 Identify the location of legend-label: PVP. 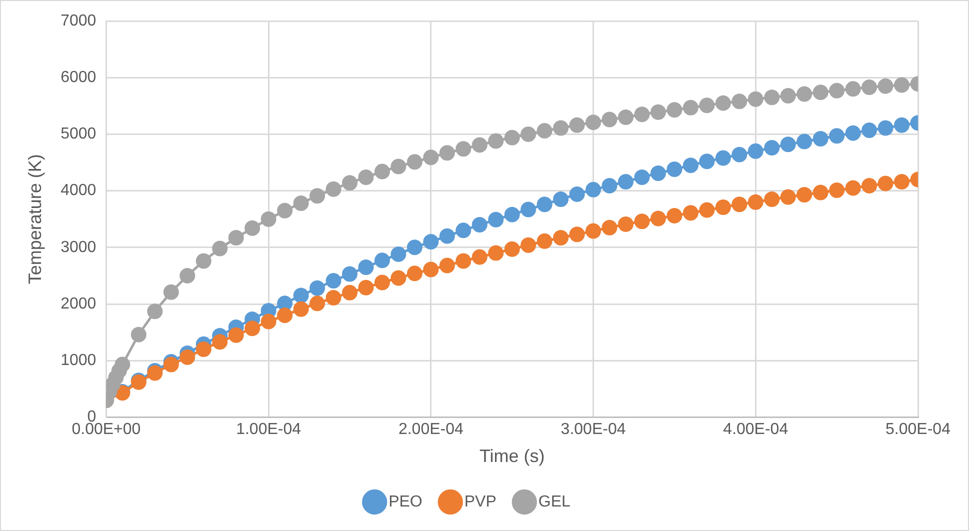
(480, 501).